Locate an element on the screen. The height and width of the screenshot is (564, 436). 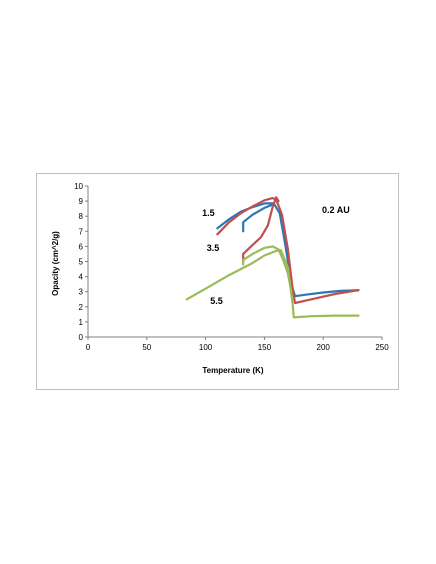
annotation-label: 3.5 is located at coordinates (213, 248).